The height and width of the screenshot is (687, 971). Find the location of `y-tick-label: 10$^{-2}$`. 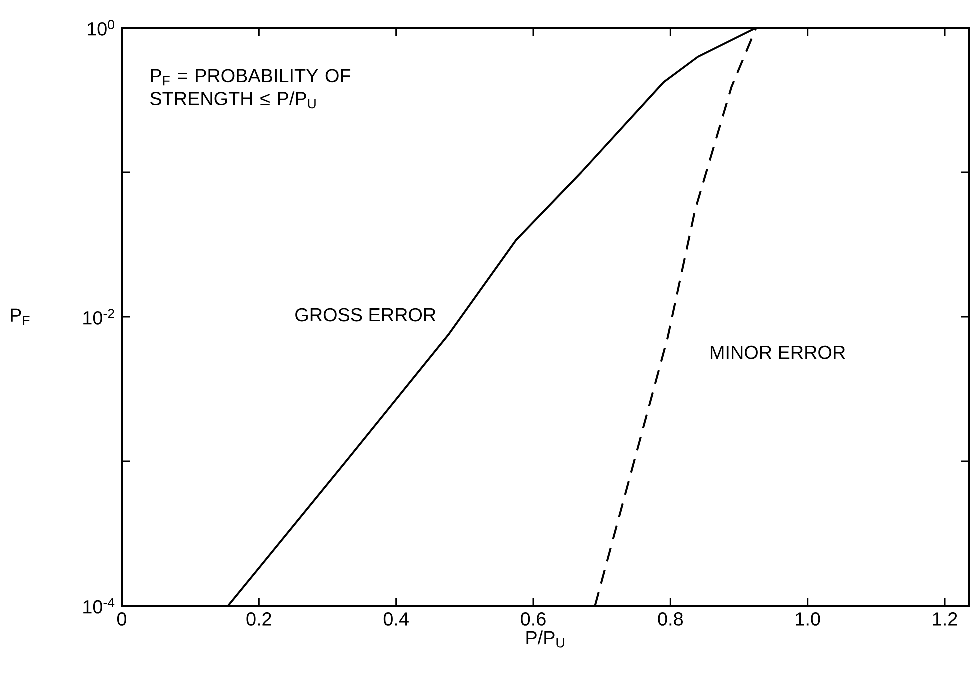

y-tick-label: 10$^{-2}$ is located at coordinates (99, 317).